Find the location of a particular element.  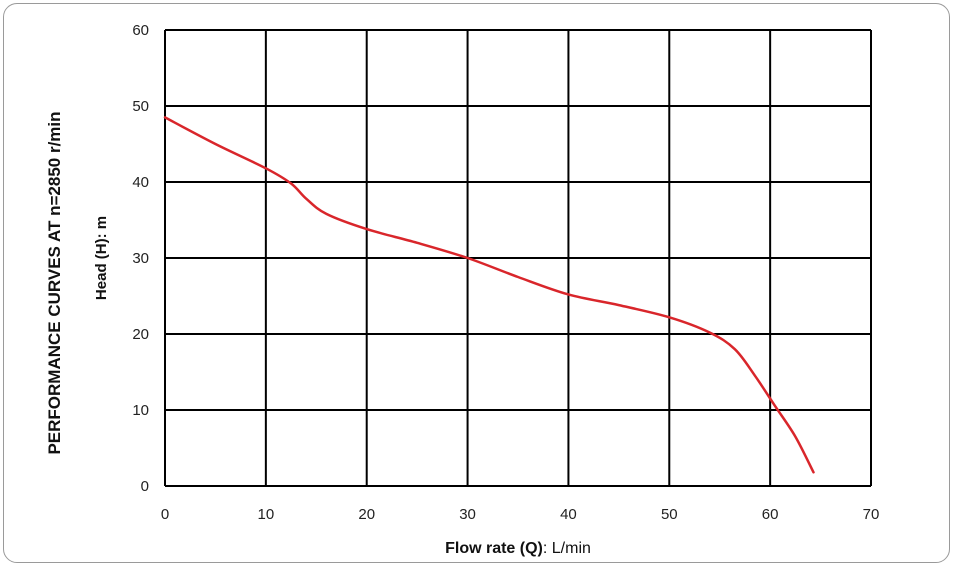

y-tick-label: 60 is located at coordinates (140, 30).